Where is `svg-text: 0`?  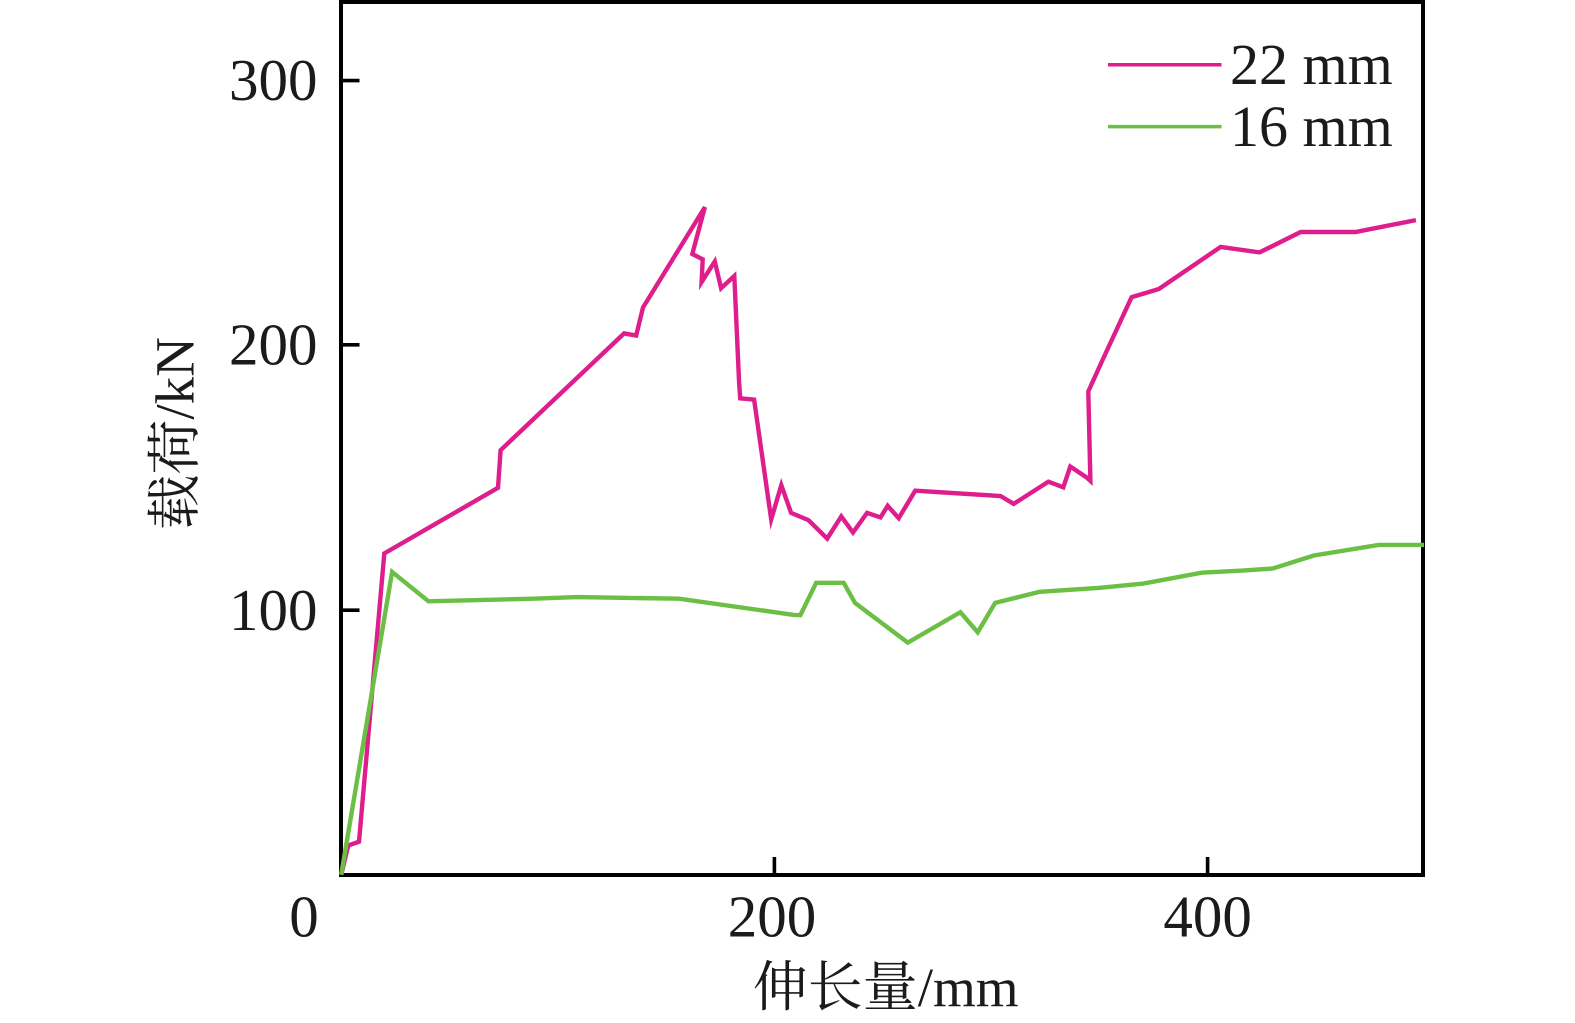
svg-text: 0 is located at coordinates (304, 917).